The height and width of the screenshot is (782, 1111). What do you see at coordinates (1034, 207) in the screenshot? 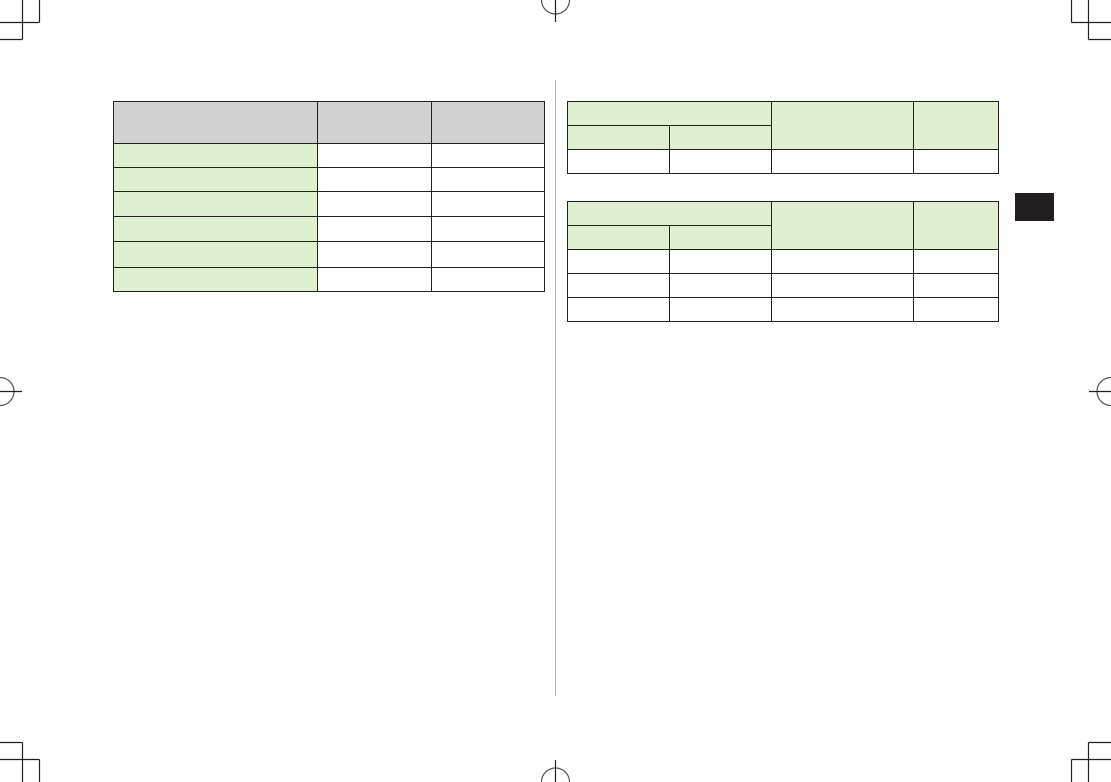
I see `section-index-tab` at bounding box center [1034, 207].